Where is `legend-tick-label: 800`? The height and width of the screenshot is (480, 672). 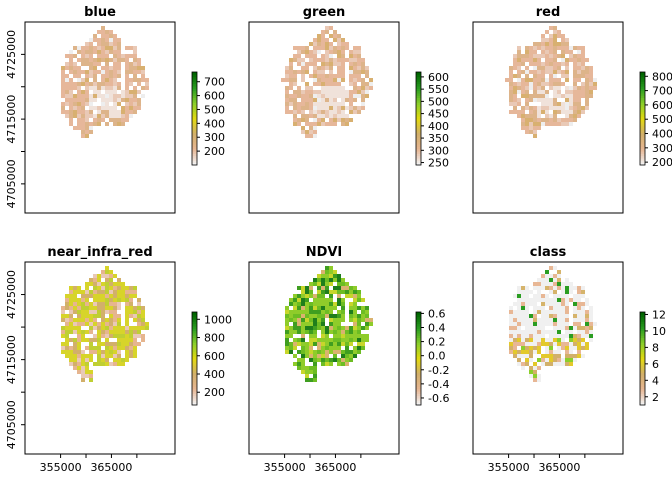 legend-tick-label: 800 is located at coordinates (214, 338).